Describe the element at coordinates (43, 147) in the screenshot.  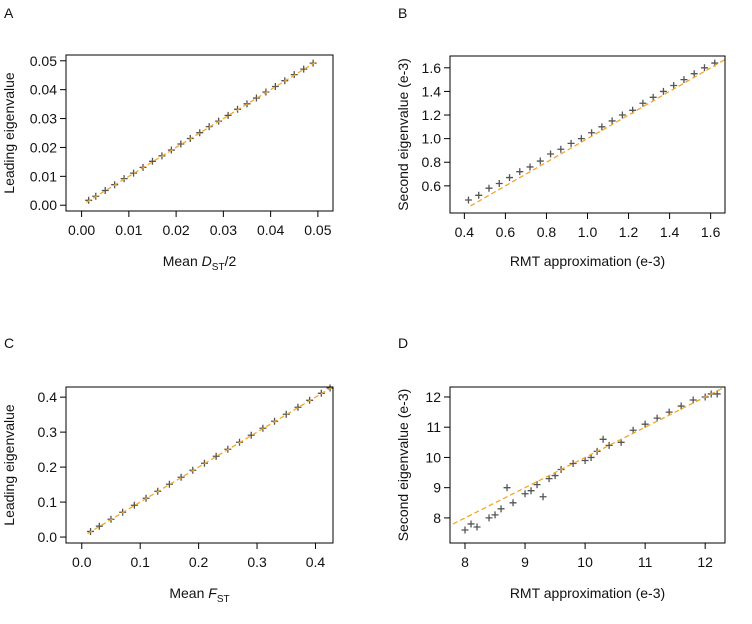
I see `y-tick-label: 0.02` at that location.